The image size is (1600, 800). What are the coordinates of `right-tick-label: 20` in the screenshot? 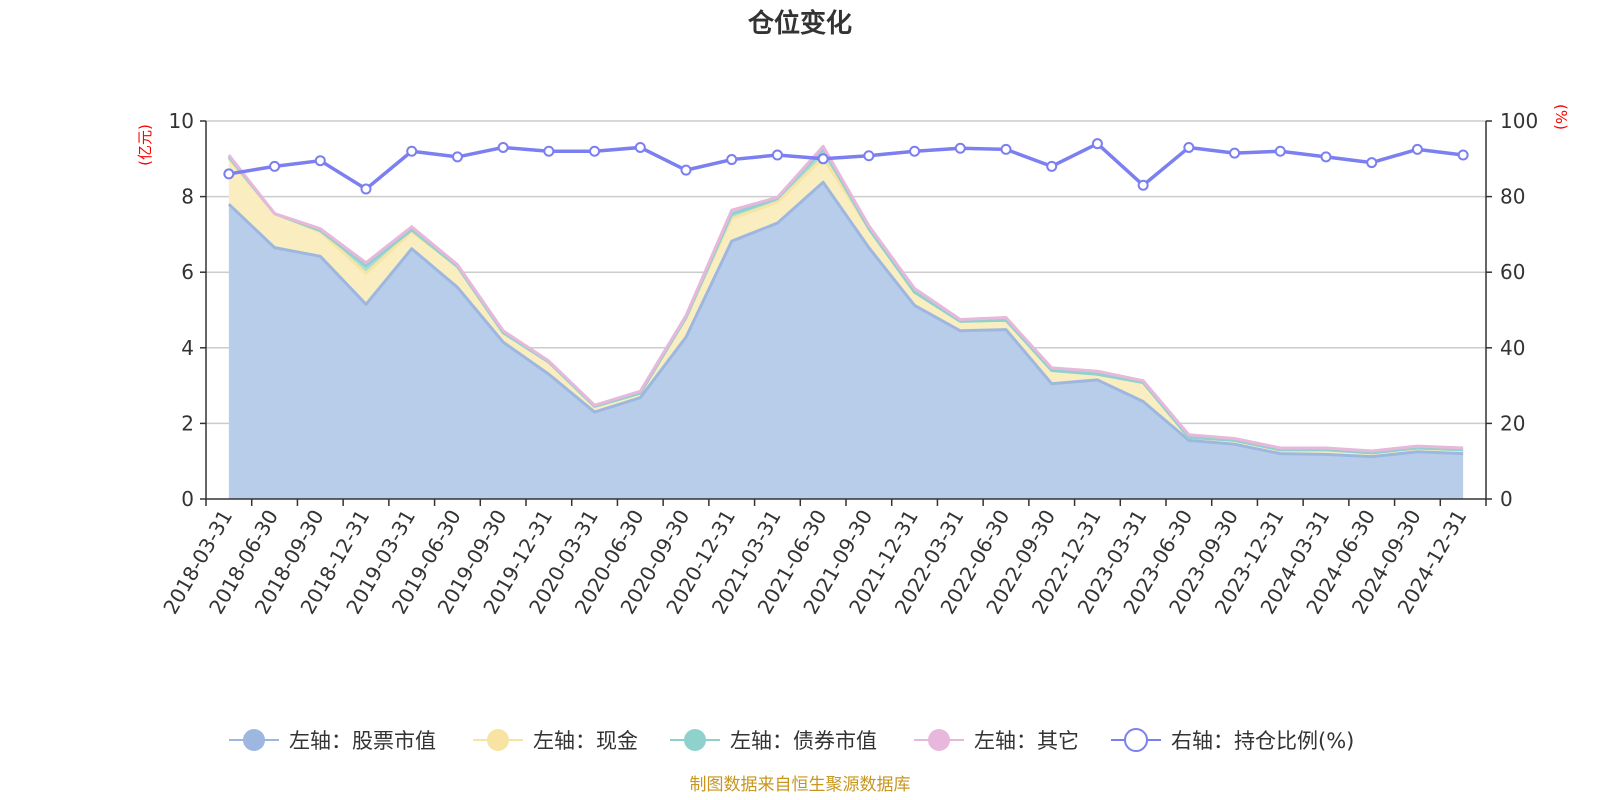 It's located at (1512, 423).